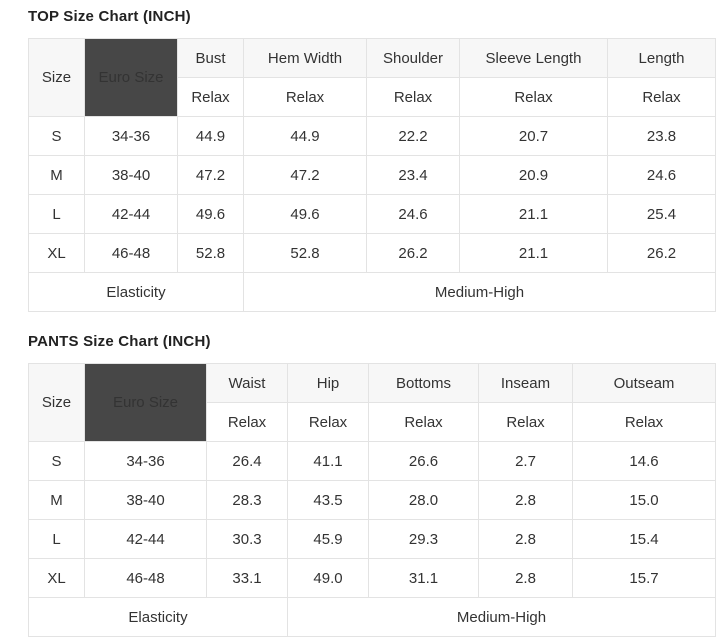 This screenshot has height=637, width=717. I want to click on pants-col-waist: Waist, so click(247, 383).